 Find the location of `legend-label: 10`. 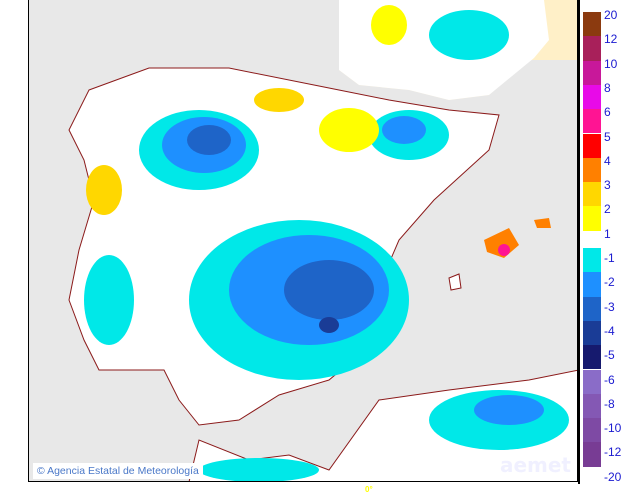

legend-label: 10 is located at coordinates (611, 63).